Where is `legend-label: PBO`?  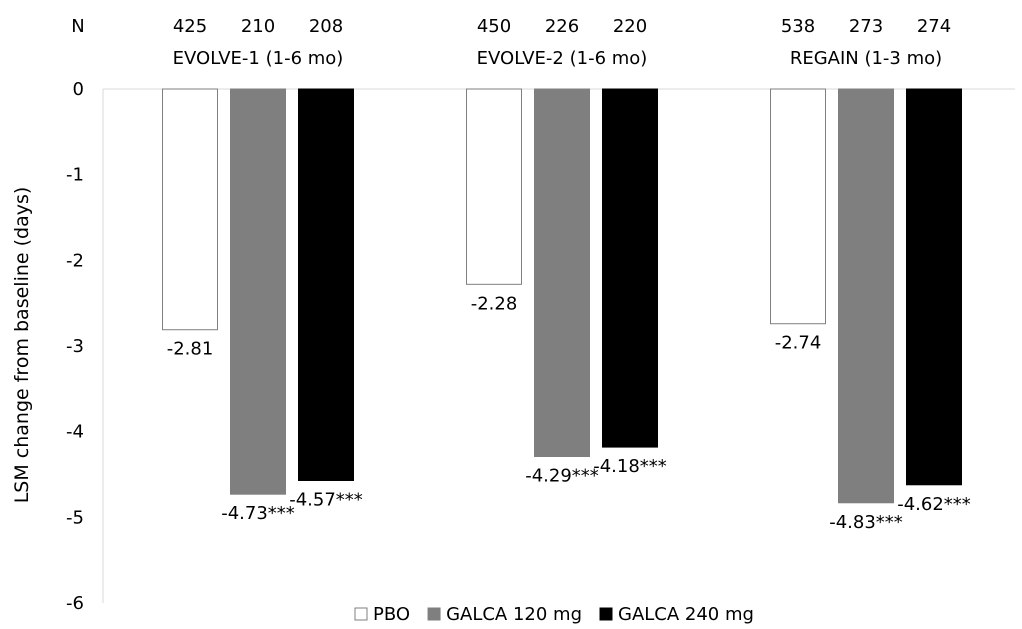 legend-label: PBO is located at coordinates (391, 614).